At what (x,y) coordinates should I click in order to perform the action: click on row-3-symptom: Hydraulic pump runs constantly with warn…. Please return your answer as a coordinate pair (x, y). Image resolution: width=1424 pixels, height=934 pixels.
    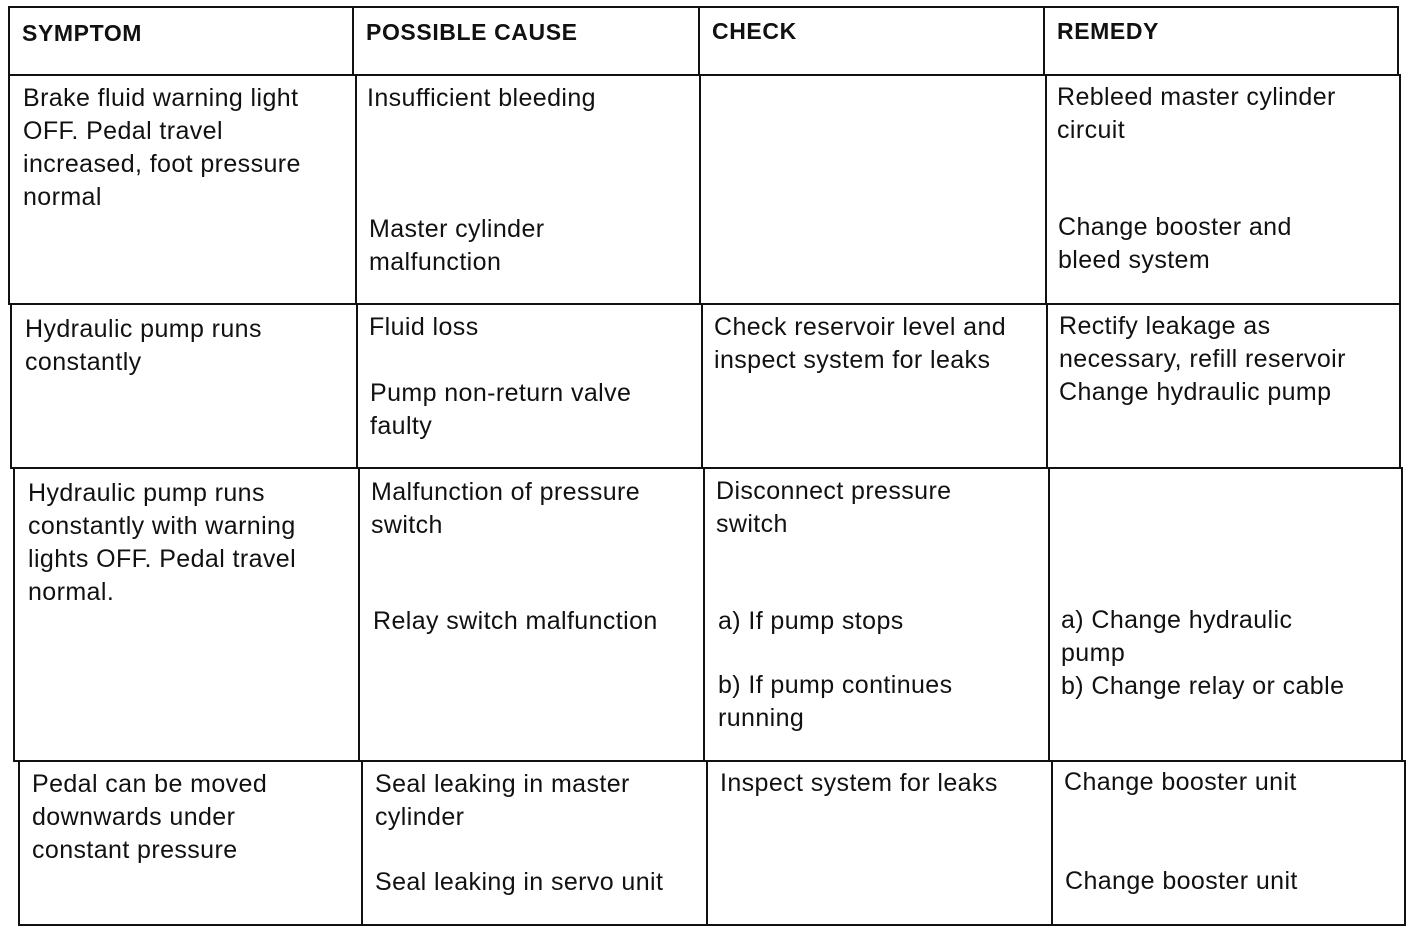
    Looking at the image, I should click on (162, 542).